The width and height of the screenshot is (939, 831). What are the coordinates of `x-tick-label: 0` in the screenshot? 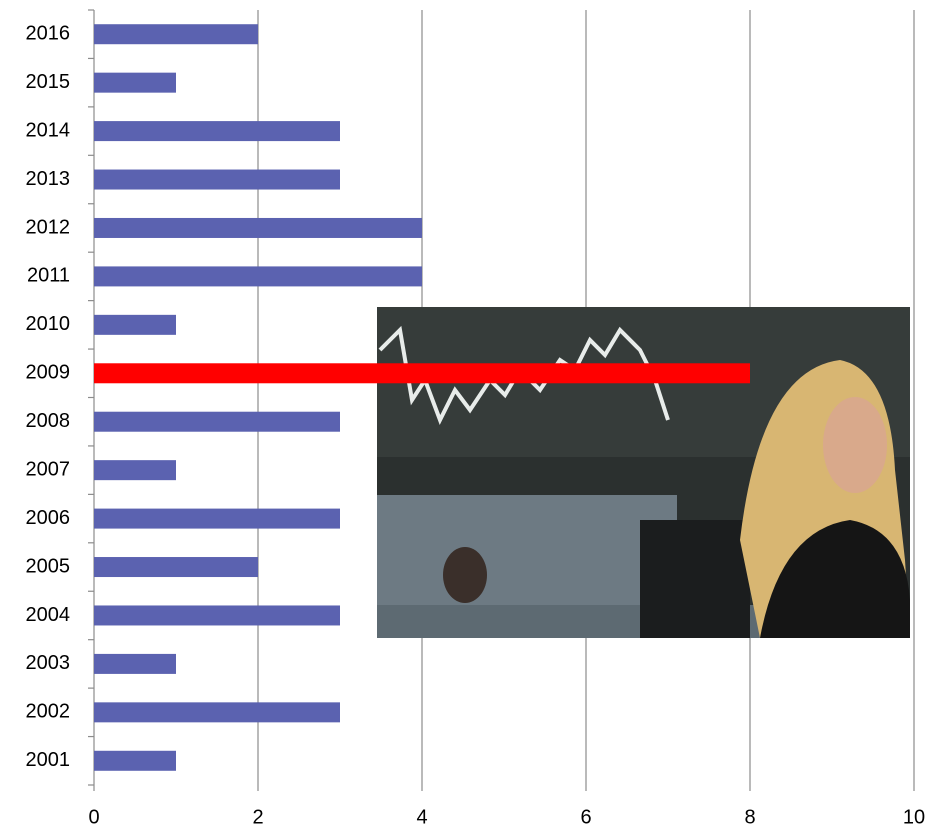 It's located at (93, 817).